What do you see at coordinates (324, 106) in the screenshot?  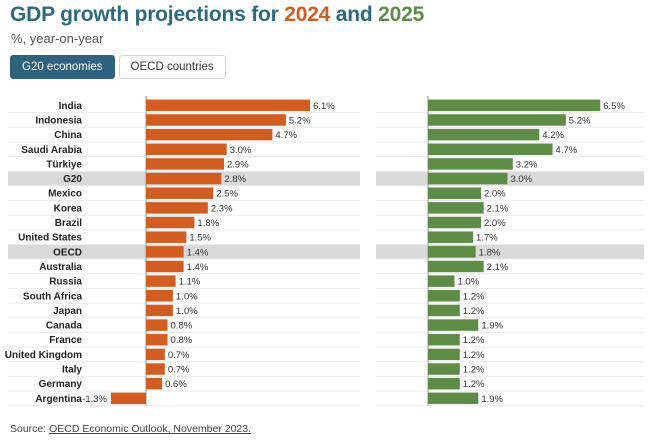 I see `data-label-2024: 6.1%` at bounding box center [324, 106].